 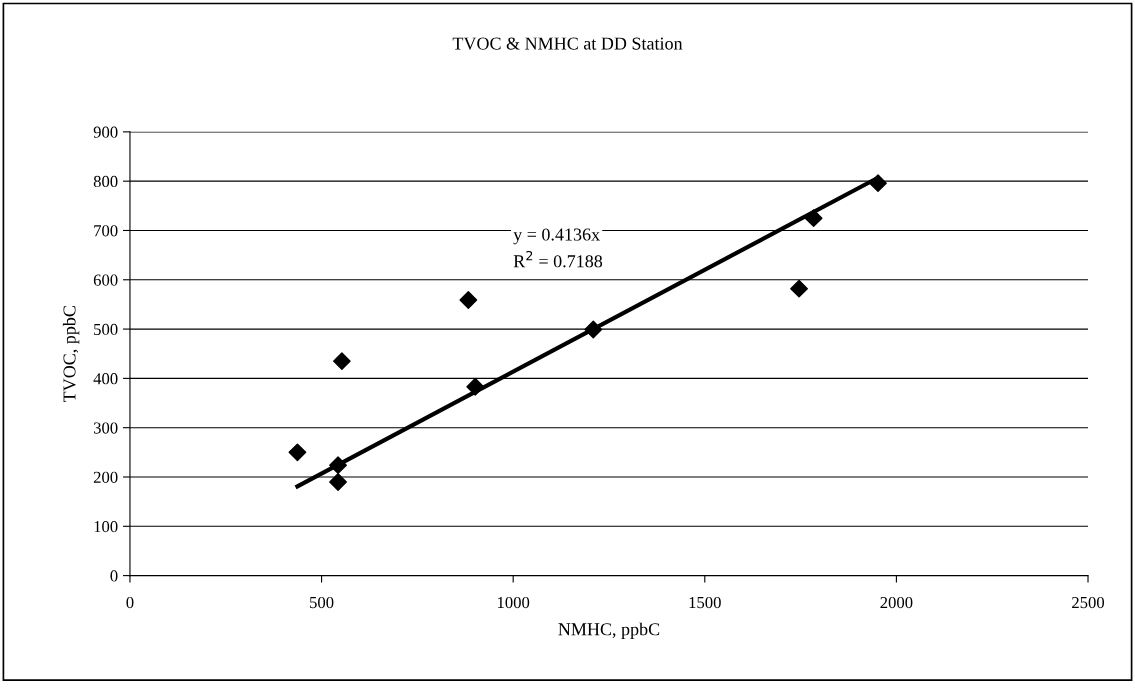 What do you see at coordinates (609, 631) in the screenshot?
I see `x-axis-title: NMHC, ppbC` at bounding box center [609, 631].